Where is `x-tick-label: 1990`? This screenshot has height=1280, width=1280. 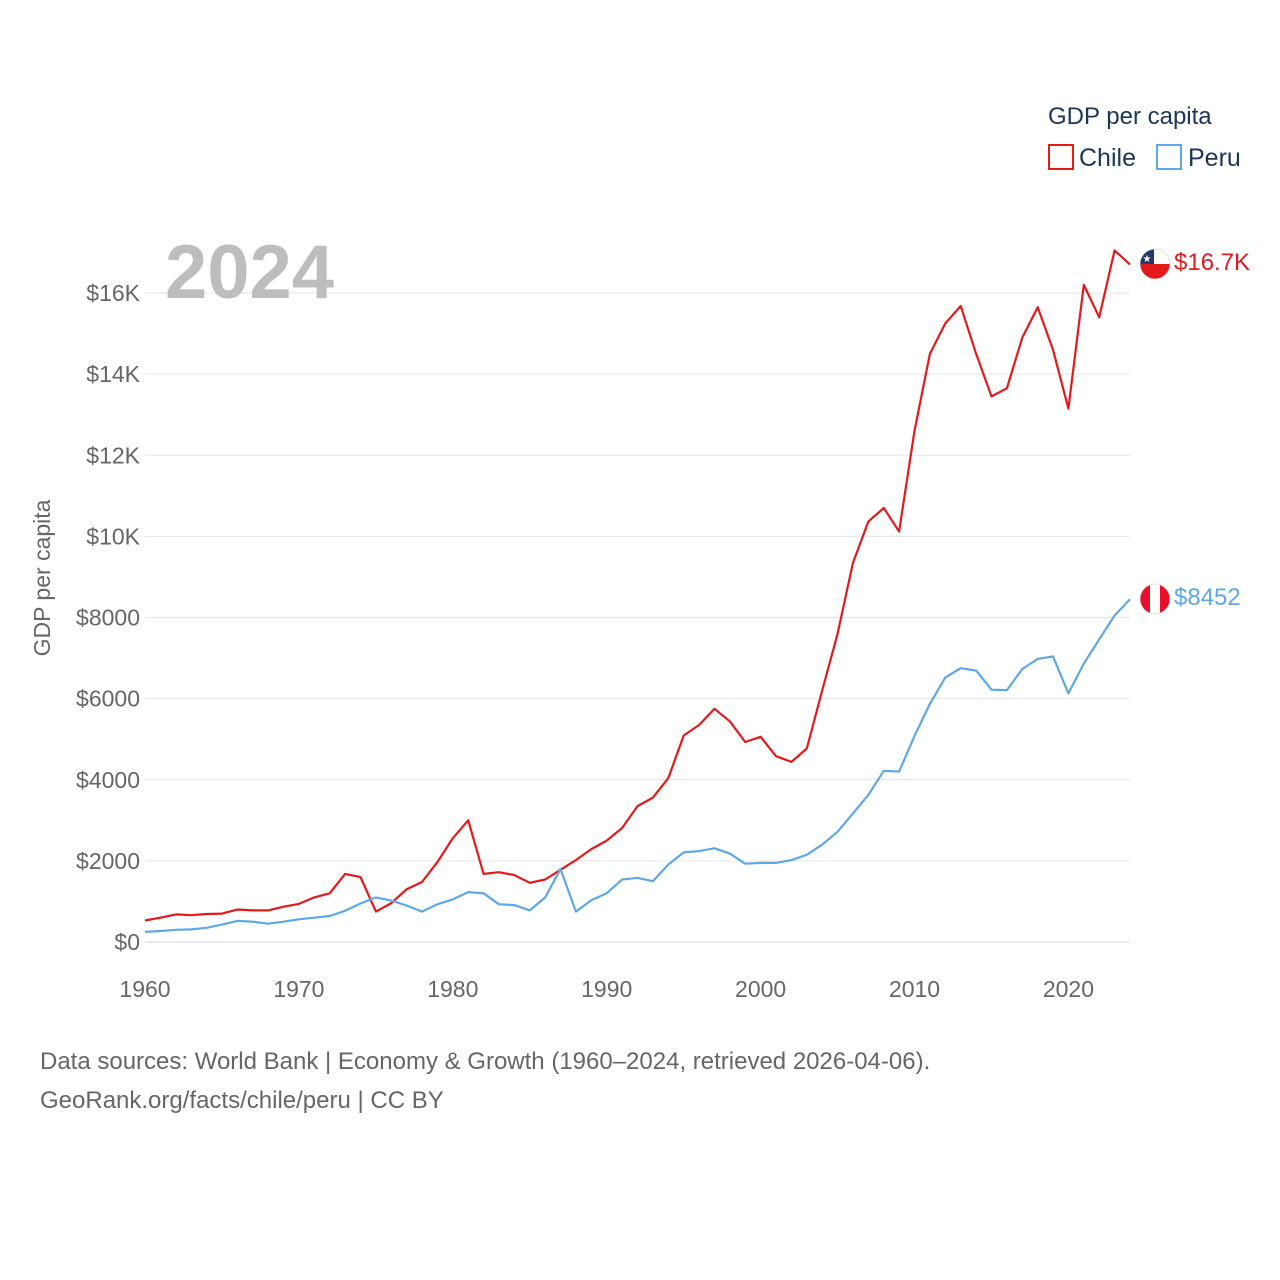 x-tick-label: 1990 is located at coordinates (606, 989).